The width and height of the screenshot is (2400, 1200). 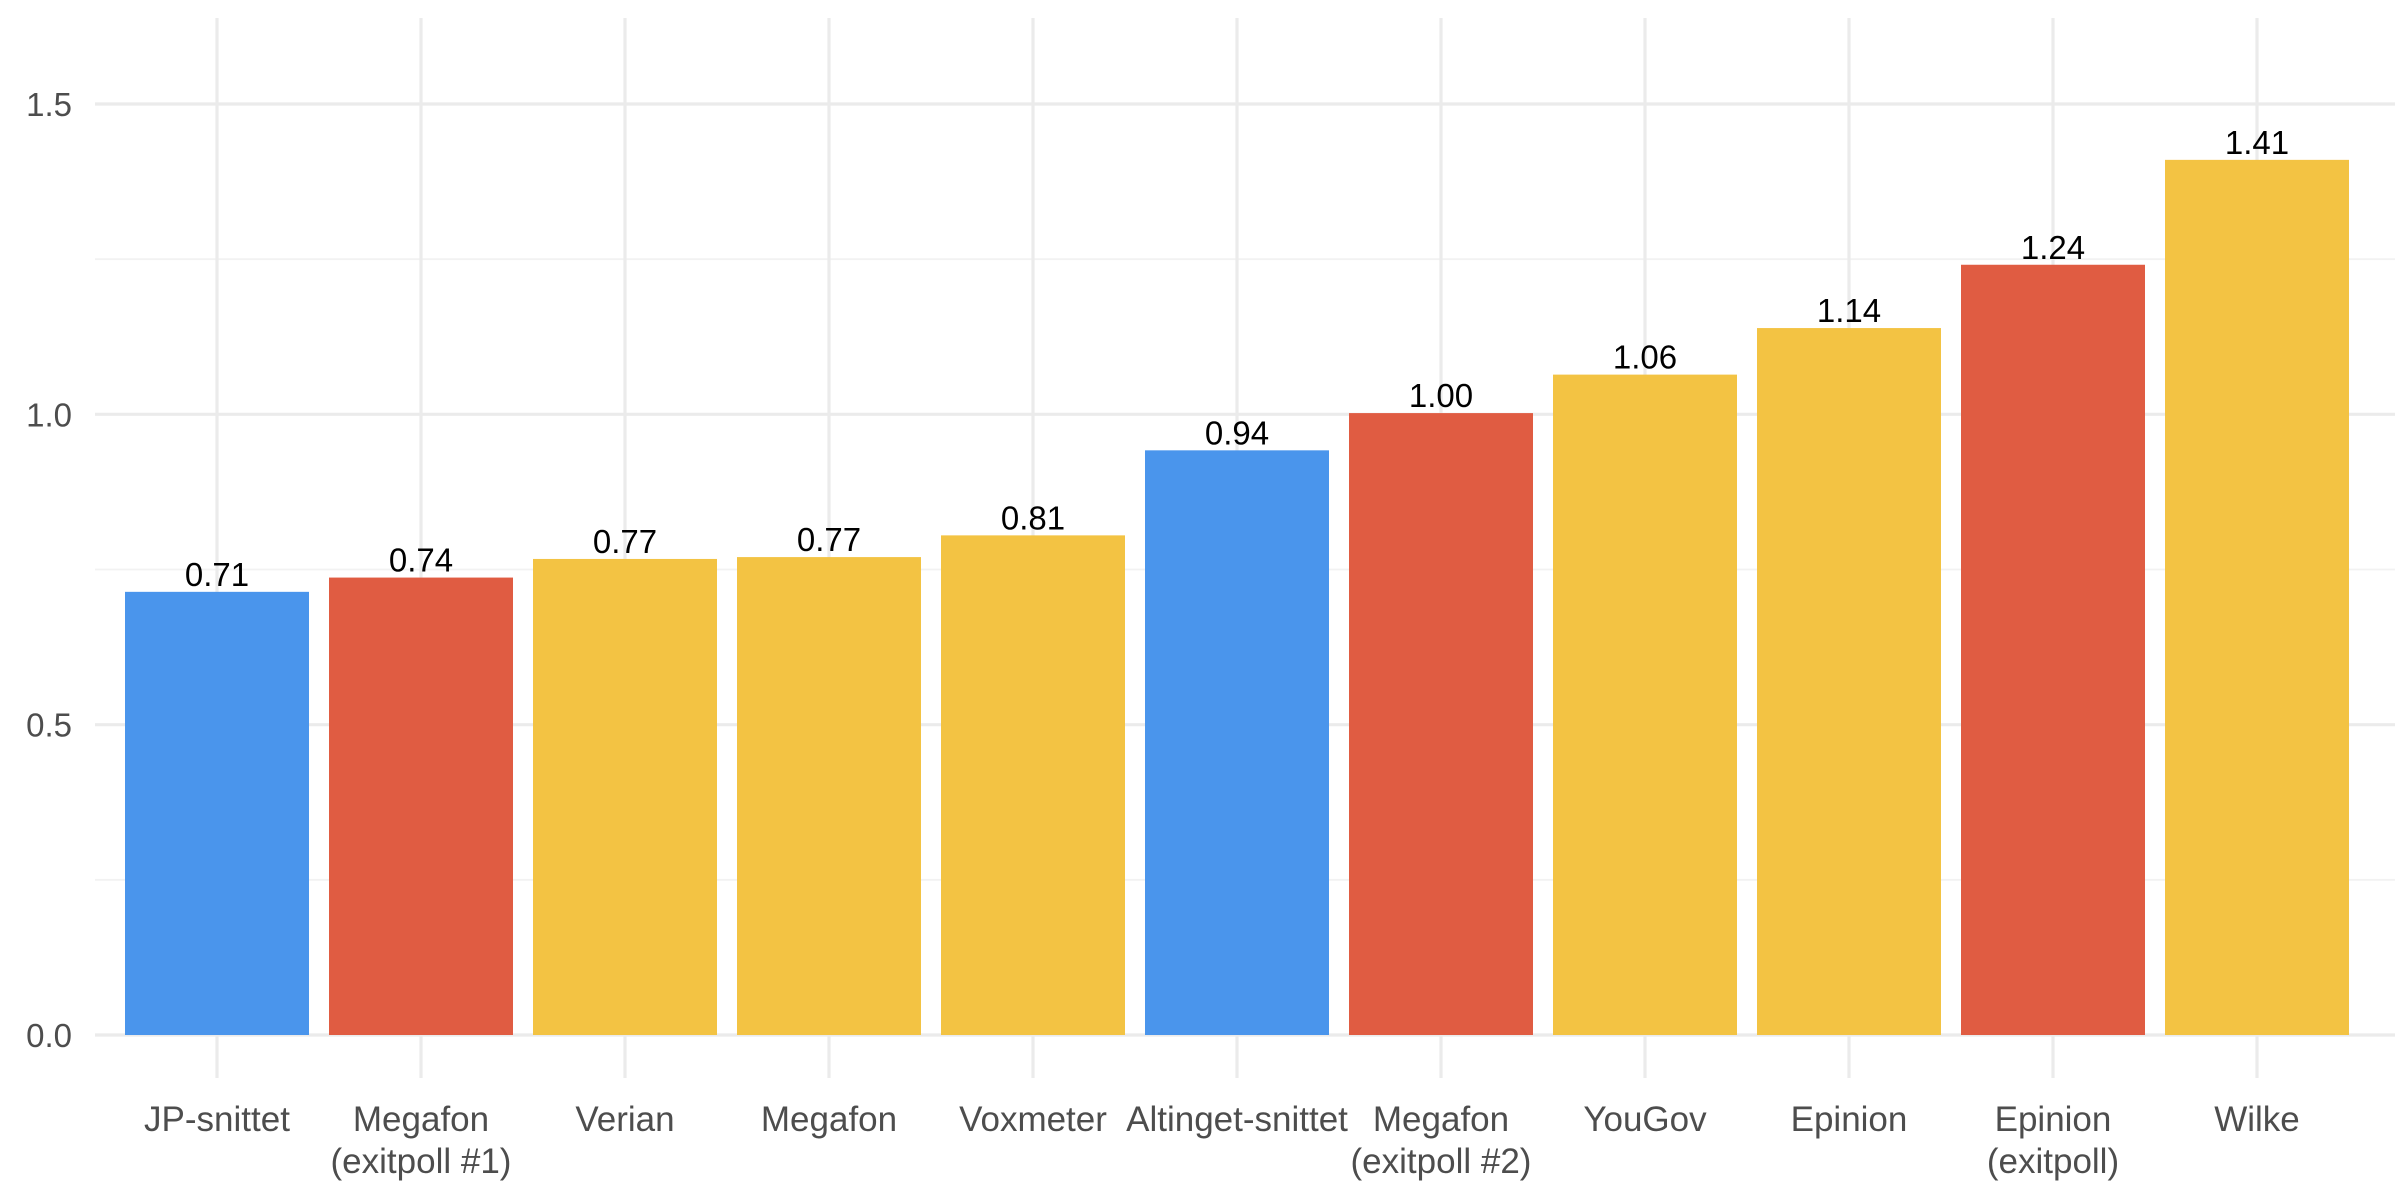 What do you see at coordinates (624, 1119) in the screenshot?
I see `x-tick-label: Verian` at bounding box center [624, 1119].